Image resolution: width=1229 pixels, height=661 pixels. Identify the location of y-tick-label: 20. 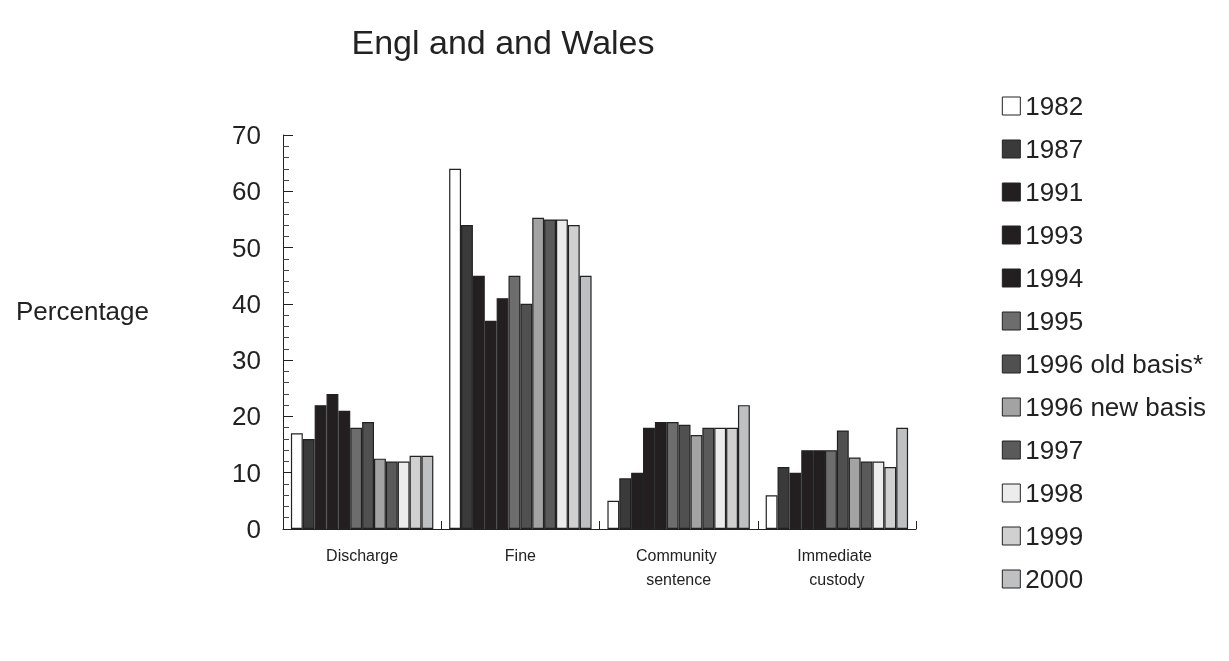
(246, 416).